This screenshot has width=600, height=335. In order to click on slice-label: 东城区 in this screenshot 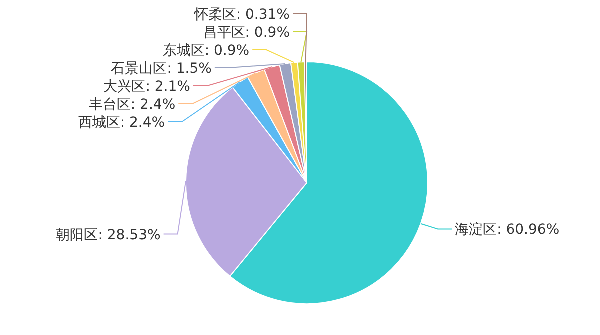, I will do `click(183, 51)`.